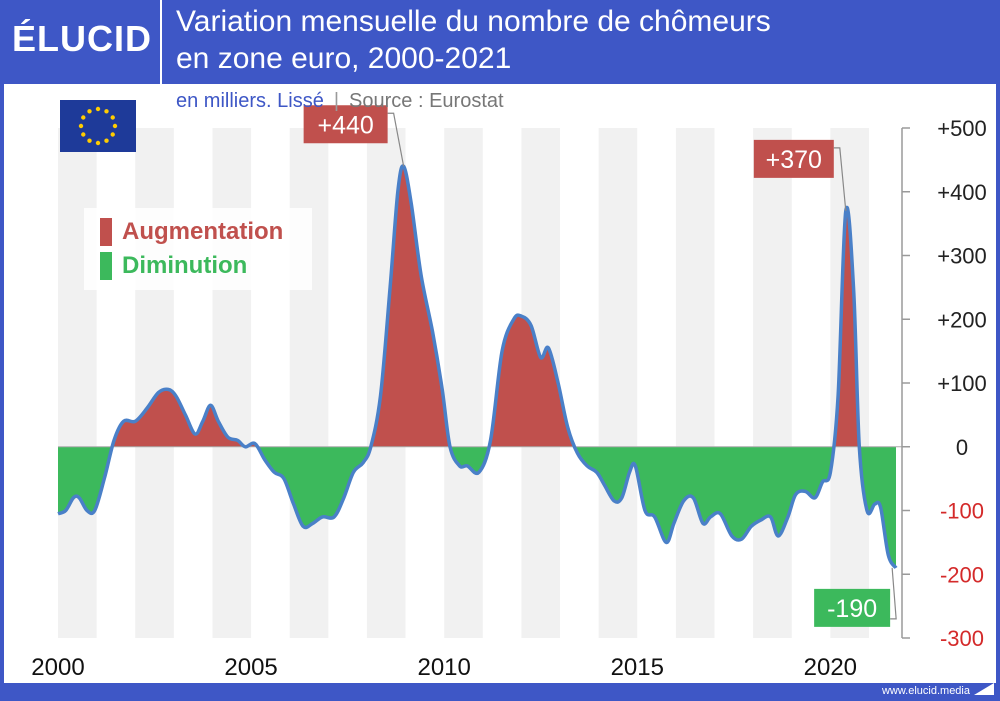 This screenshot has width=1000, height=701. I want to click on y-tick-label: +300, so click(962, 256).